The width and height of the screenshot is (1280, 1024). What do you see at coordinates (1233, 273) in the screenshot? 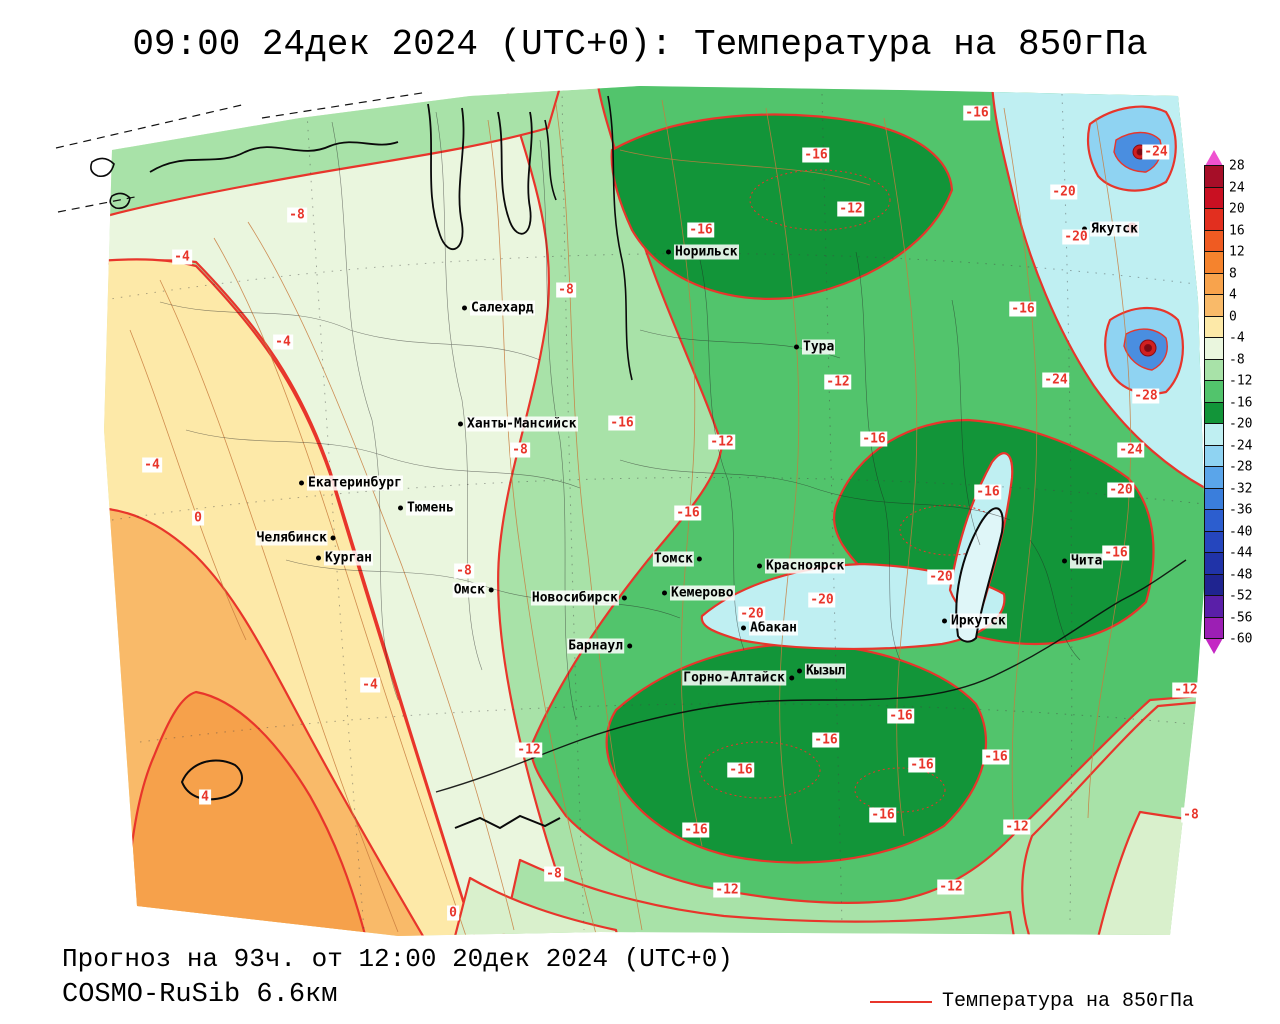
I see `colorbar-tick-label: 8` at bounding box center [1233, 273].